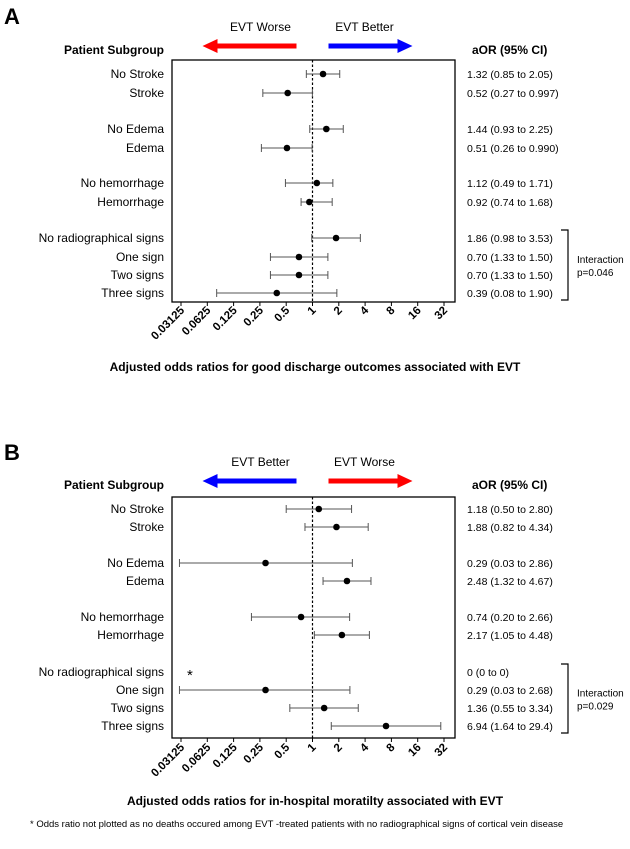 The image size is (630, 849). What do you see at coordinates (510, 636) in the screenshot?
I see `estimate-text: 2.17 (1.05 to 4.48)` at bounding box center [510, 636].